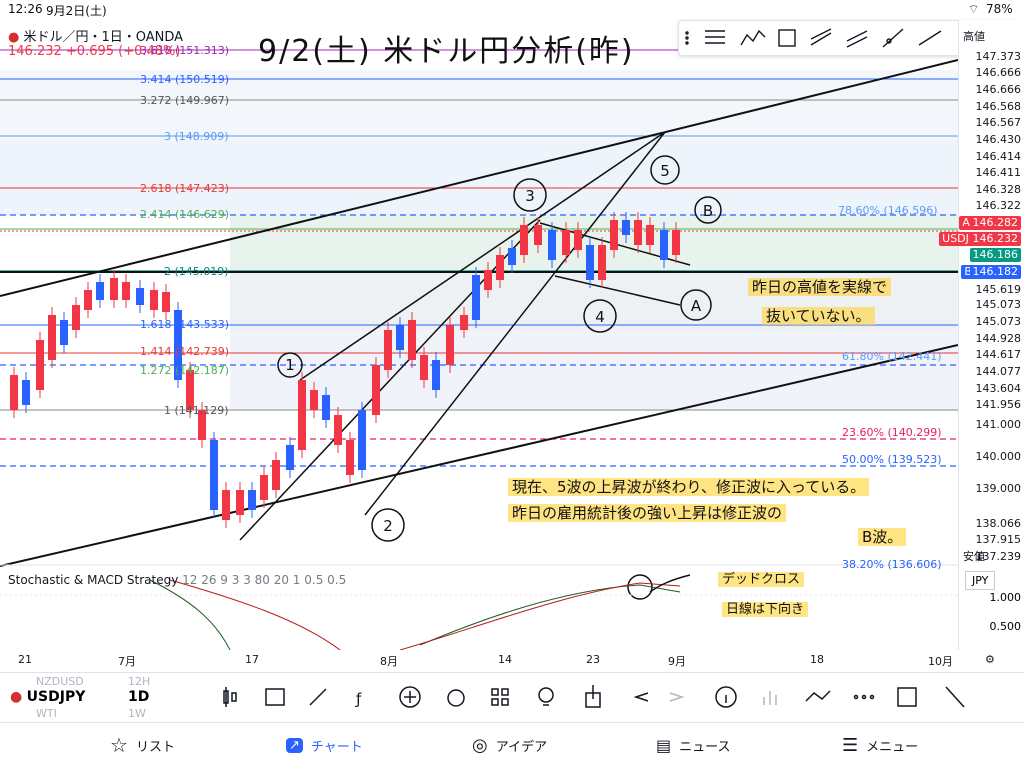 The width and height of the screenshot is (1024, 769). What do you see at coordinates (995, 255) in the screenshot?
I see `price-label: 146.186` at bounding box center [995, 255].